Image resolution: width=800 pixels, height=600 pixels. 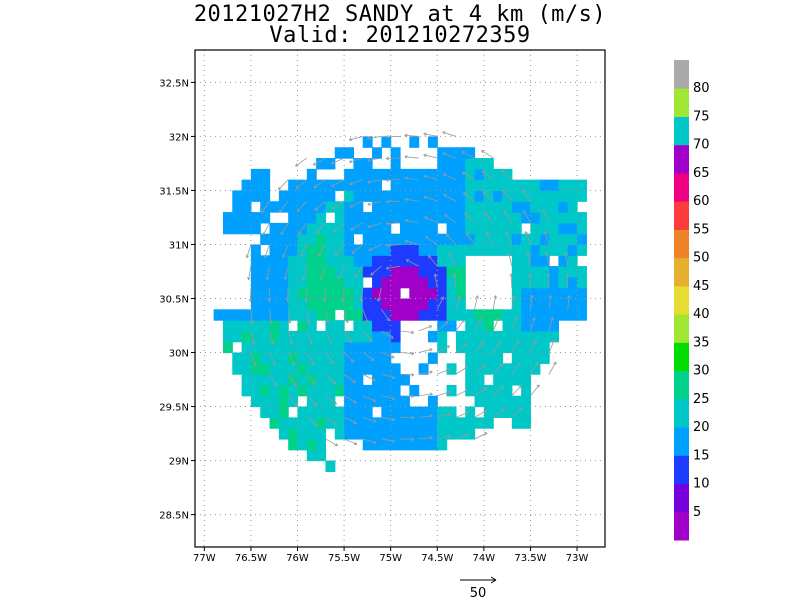 I want to click on x-tick-label: 75.5W, so click(x=344, y=558).